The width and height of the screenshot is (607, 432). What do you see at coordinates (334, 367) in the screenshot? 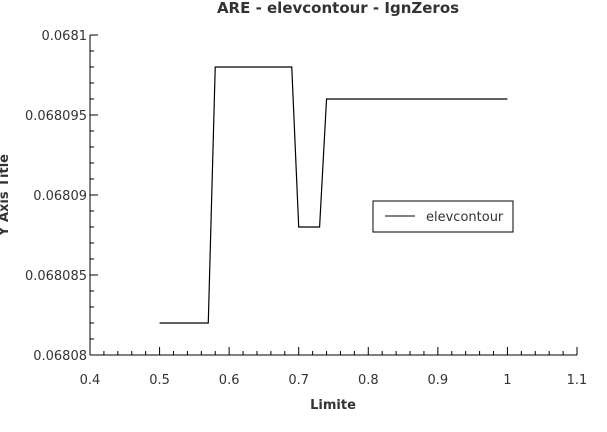
I see `x-ticks: 0.4 0.5 0.6 0.7 0.8 0.9 1 1.1` at bounding box center [334, 367].